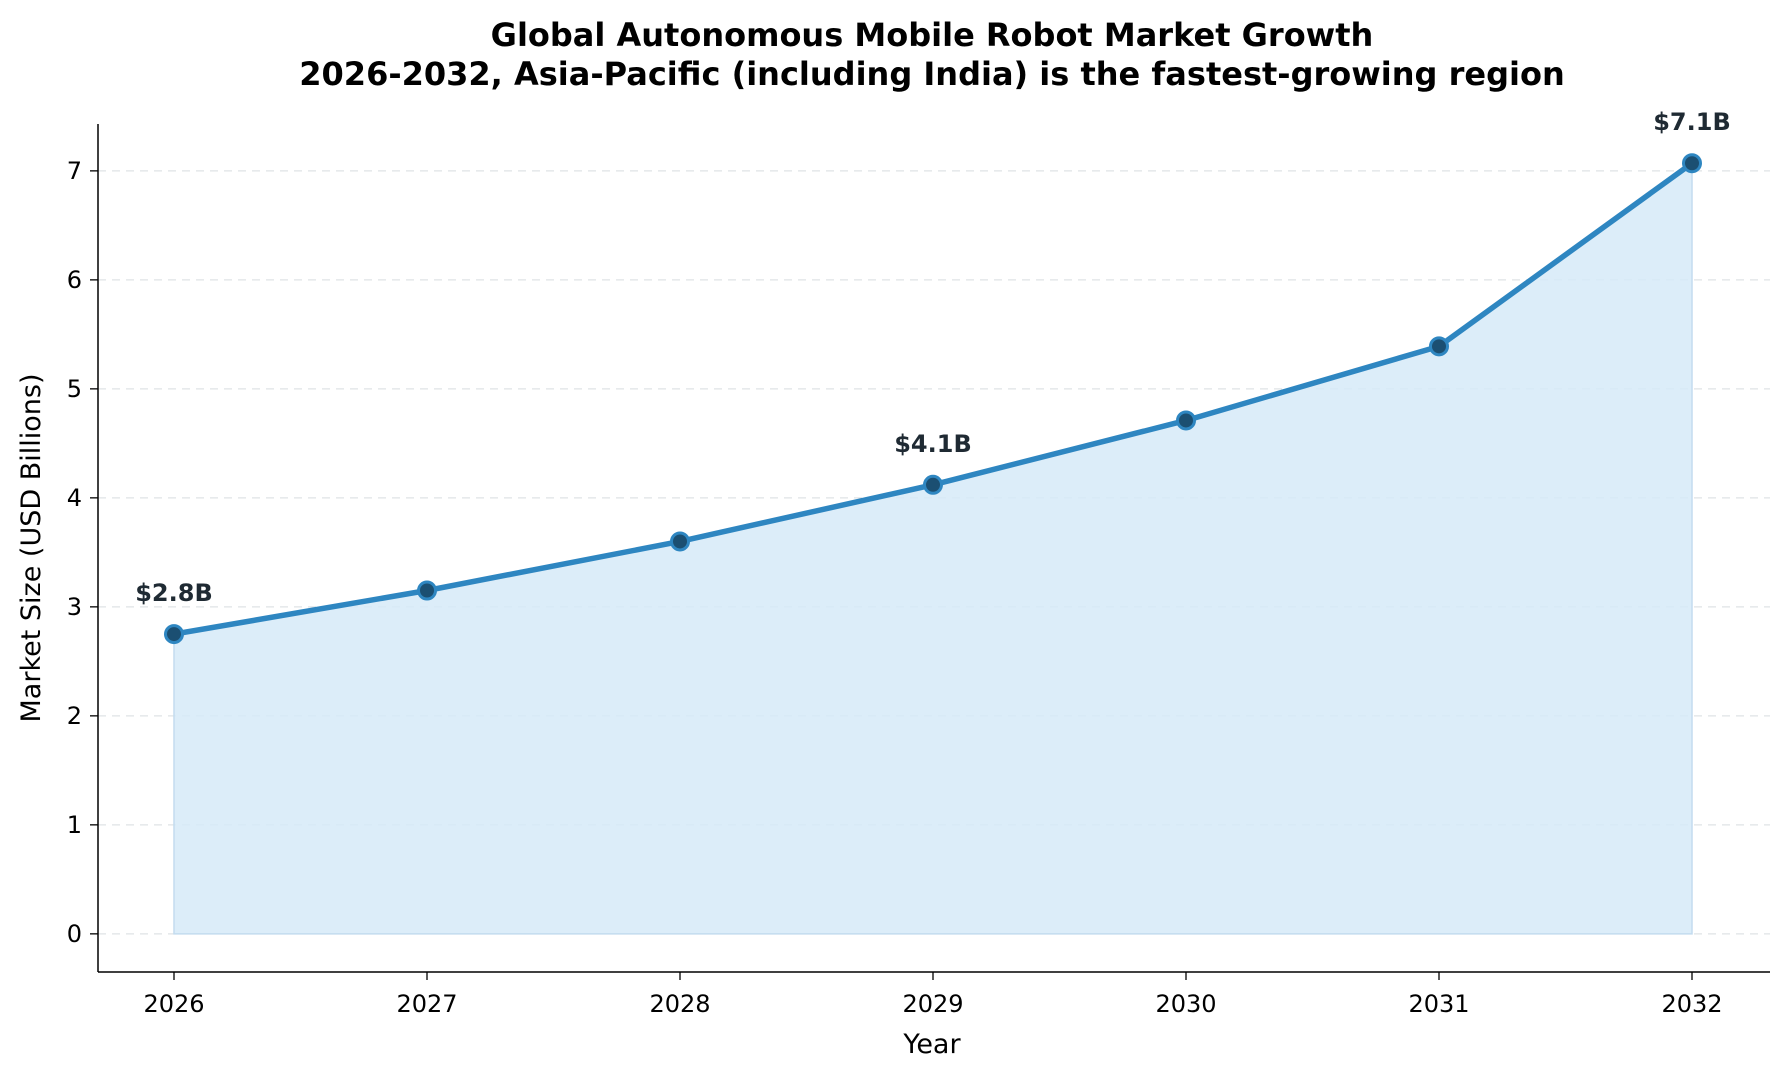 This screenshot has height=1075, width=1778. I want to click on y-axis-label: Market Size (USD Billions), so click(31, 548).